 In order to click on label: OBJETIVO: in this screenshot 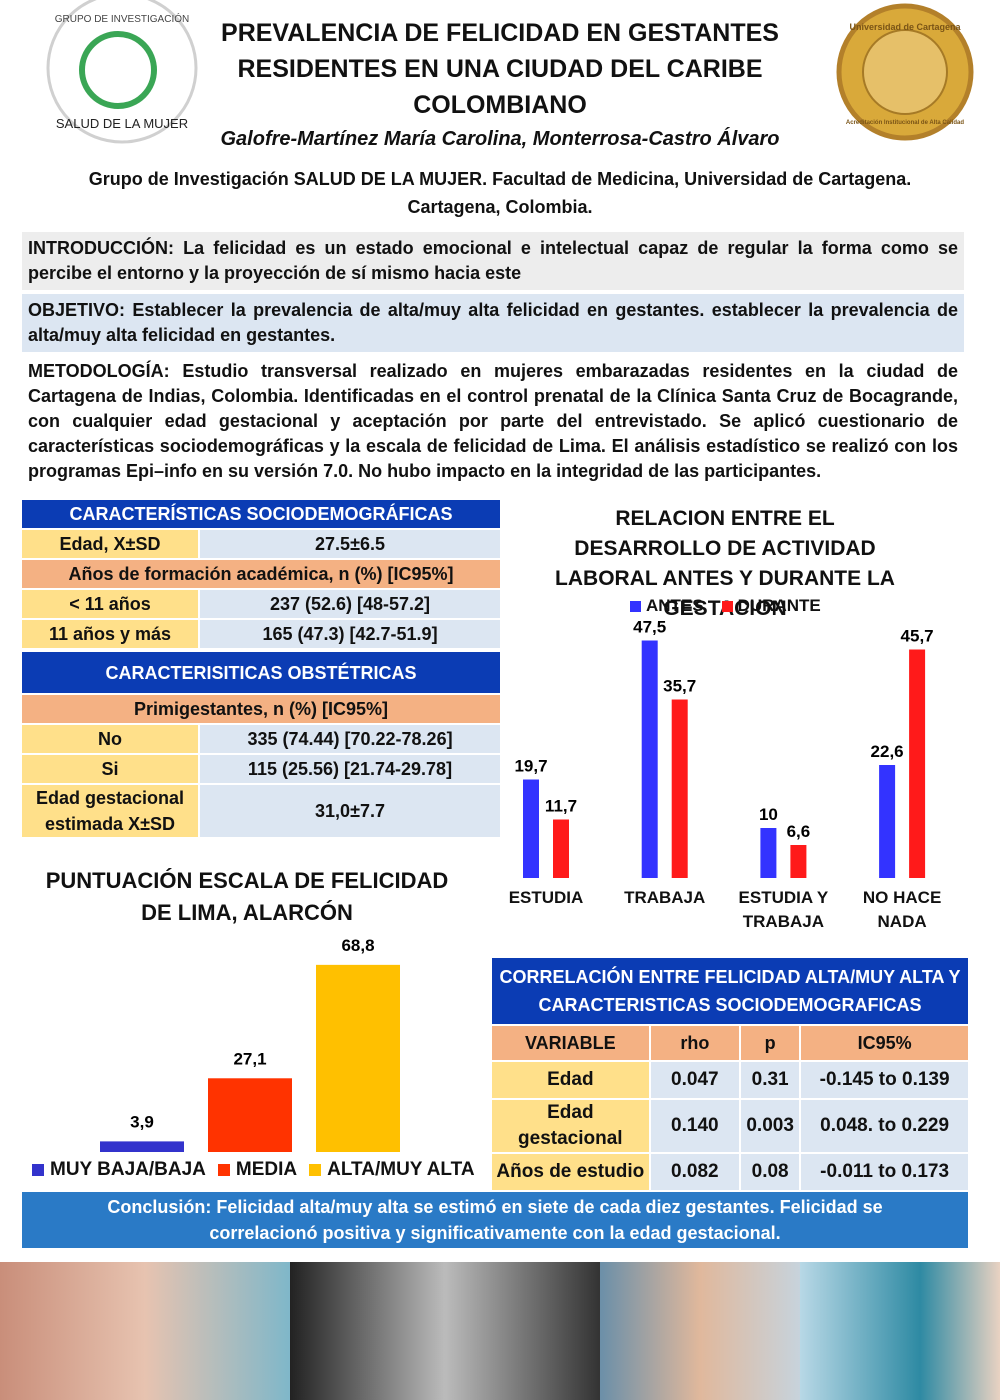, I will do `click(77, 310)`.